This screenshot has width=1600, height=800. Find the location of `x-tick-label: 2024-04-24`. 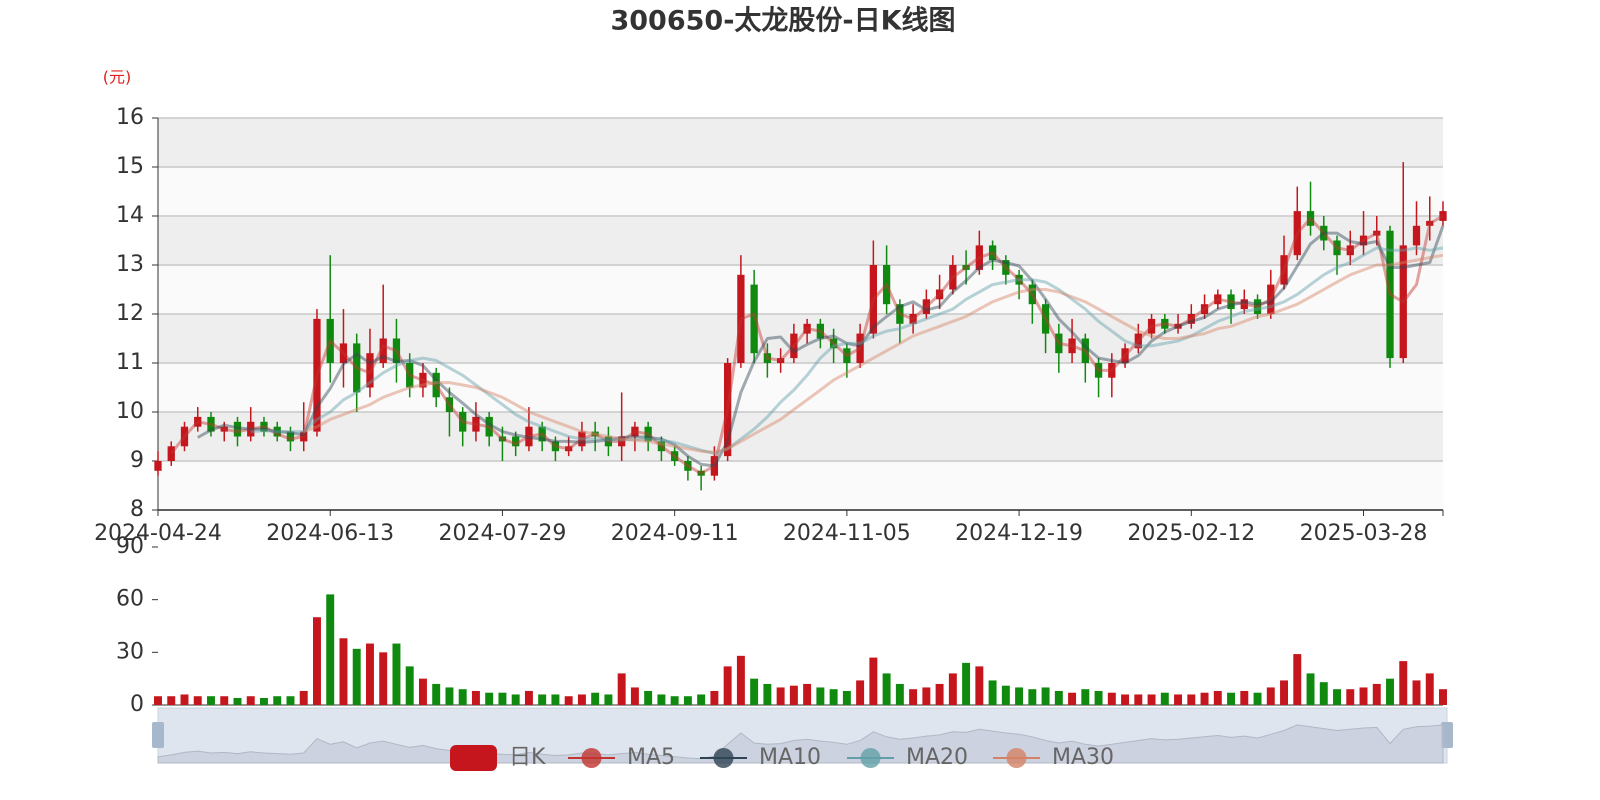

x-tick-label: 2024-04-24 is located at coordinates (158, 533).